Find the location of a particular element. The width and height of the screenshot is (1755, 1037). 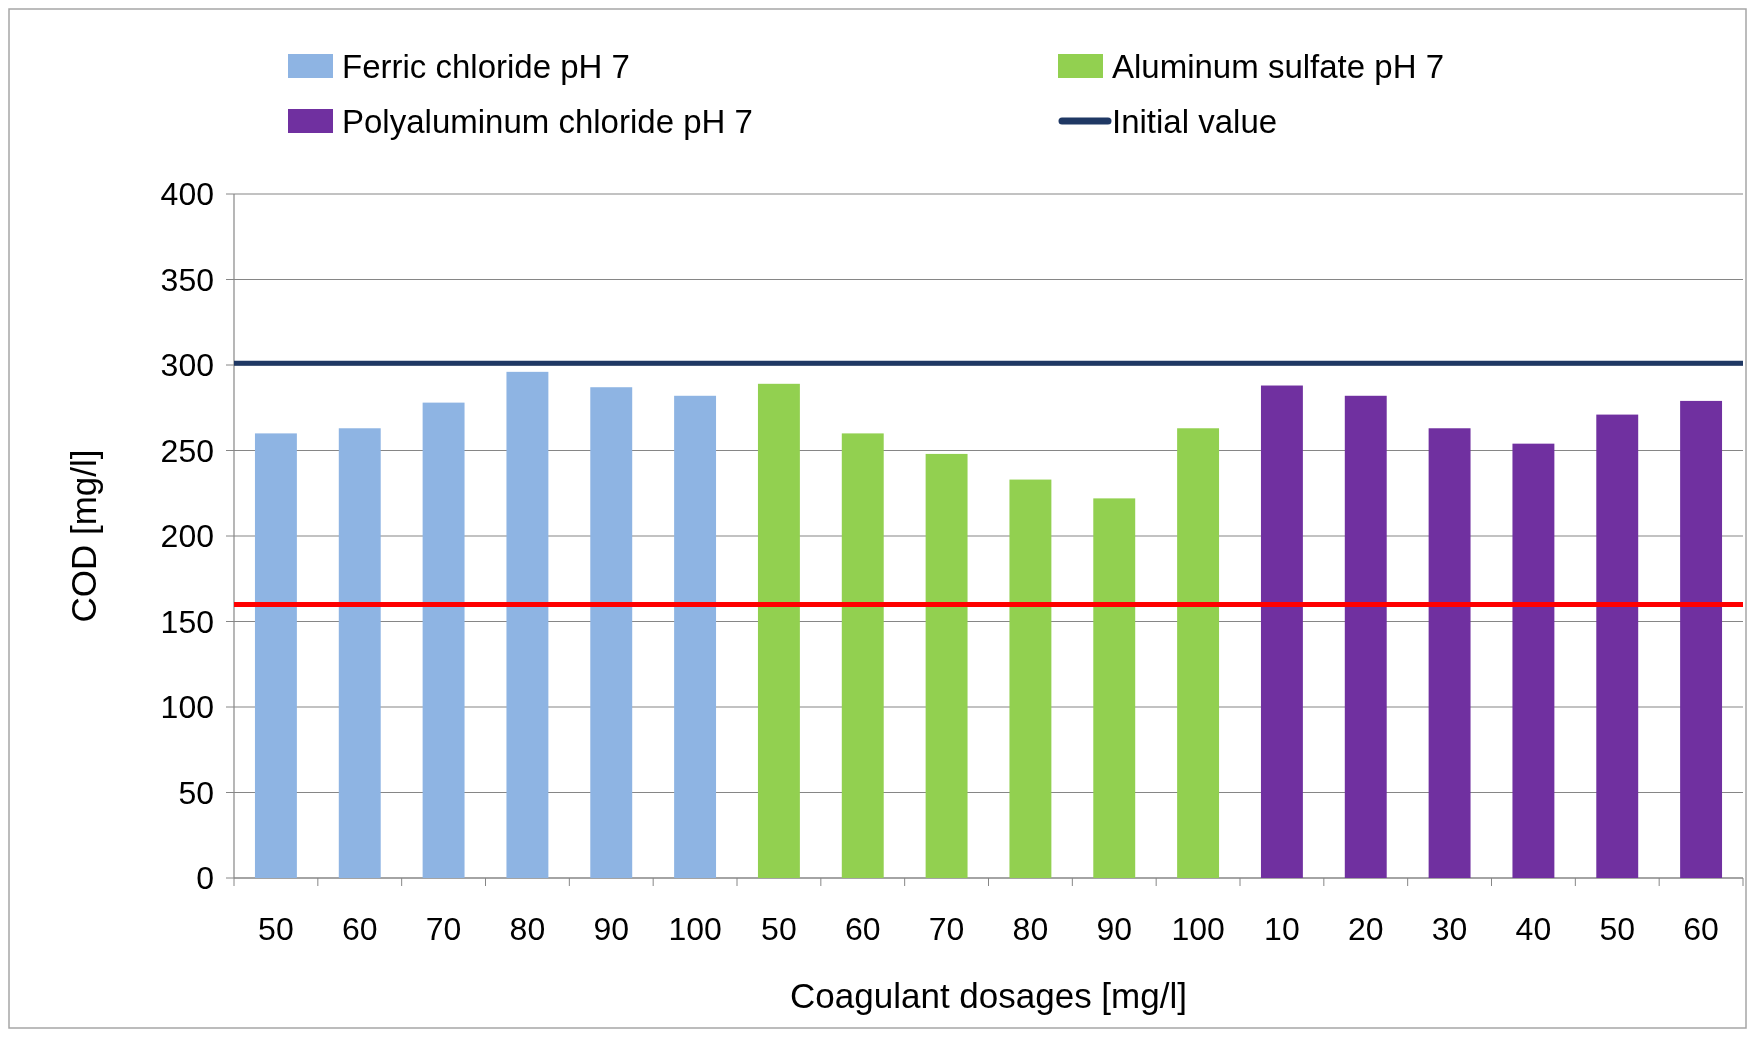

x-tick-label: 20 is located at coordinates (1365, 929).